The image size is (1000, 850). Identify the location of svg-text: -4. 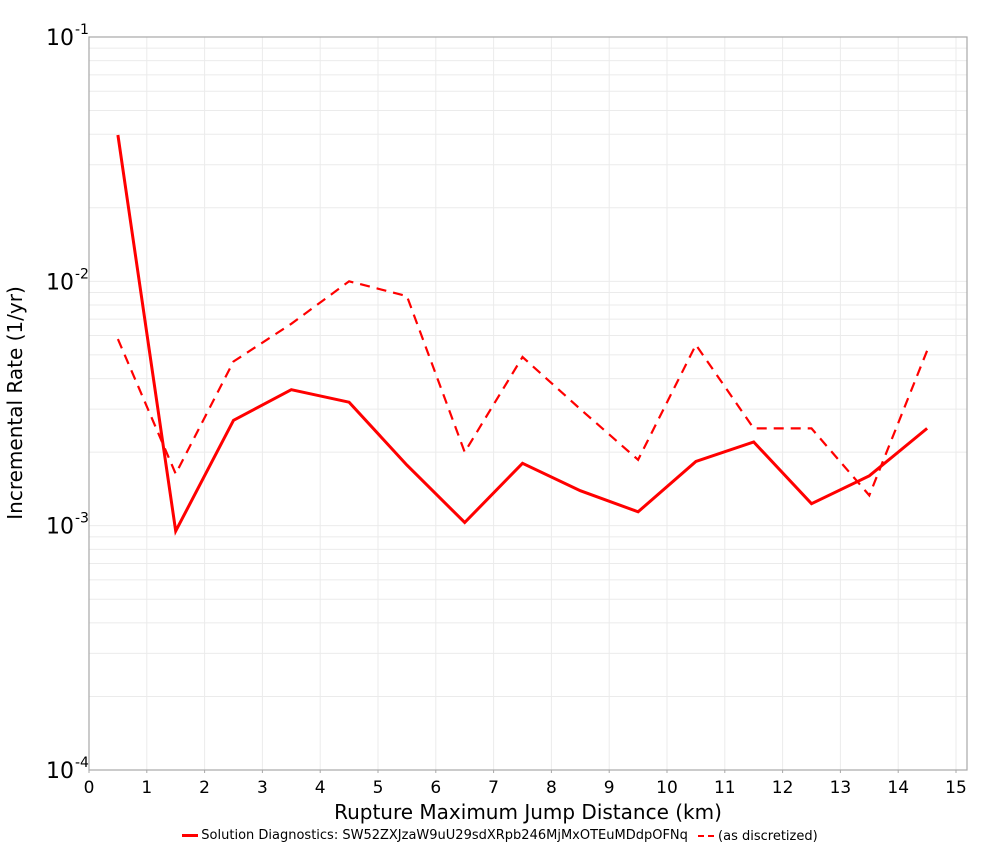
(82, 763).